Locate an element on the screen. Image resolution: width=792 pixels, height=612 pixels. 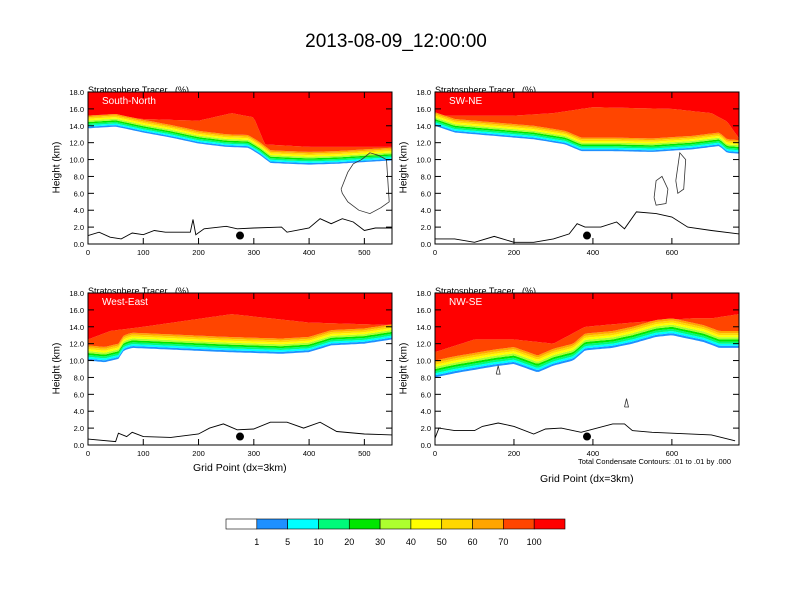
x-axis-label: Grid Point (dx=3km) is located at coordinates (240, 468).